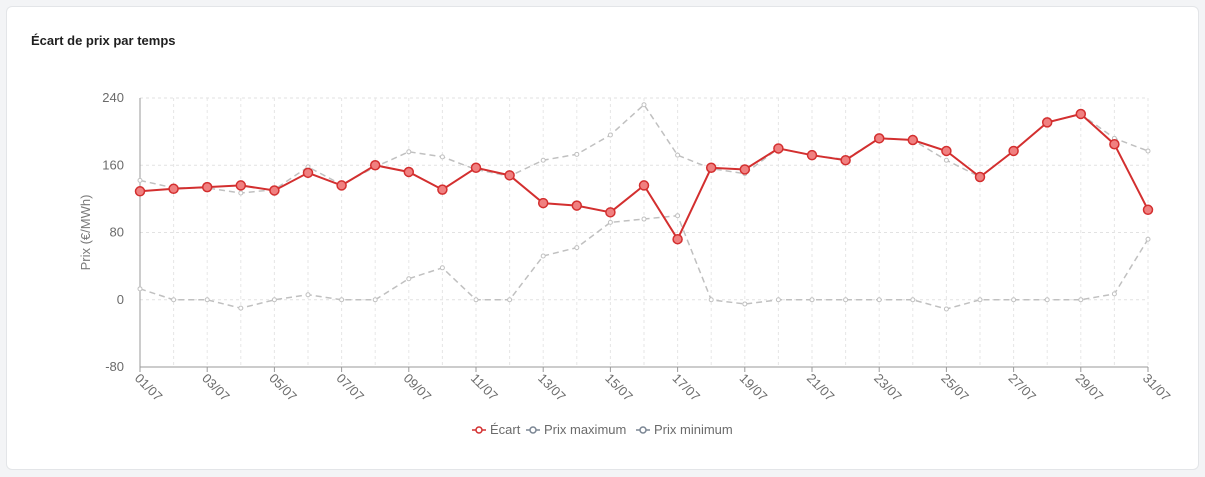 The image size is (1205, 477). Describe the element at coordinates (113, 97) in the screenshot. I see `y-tick-label: 240` at that location.